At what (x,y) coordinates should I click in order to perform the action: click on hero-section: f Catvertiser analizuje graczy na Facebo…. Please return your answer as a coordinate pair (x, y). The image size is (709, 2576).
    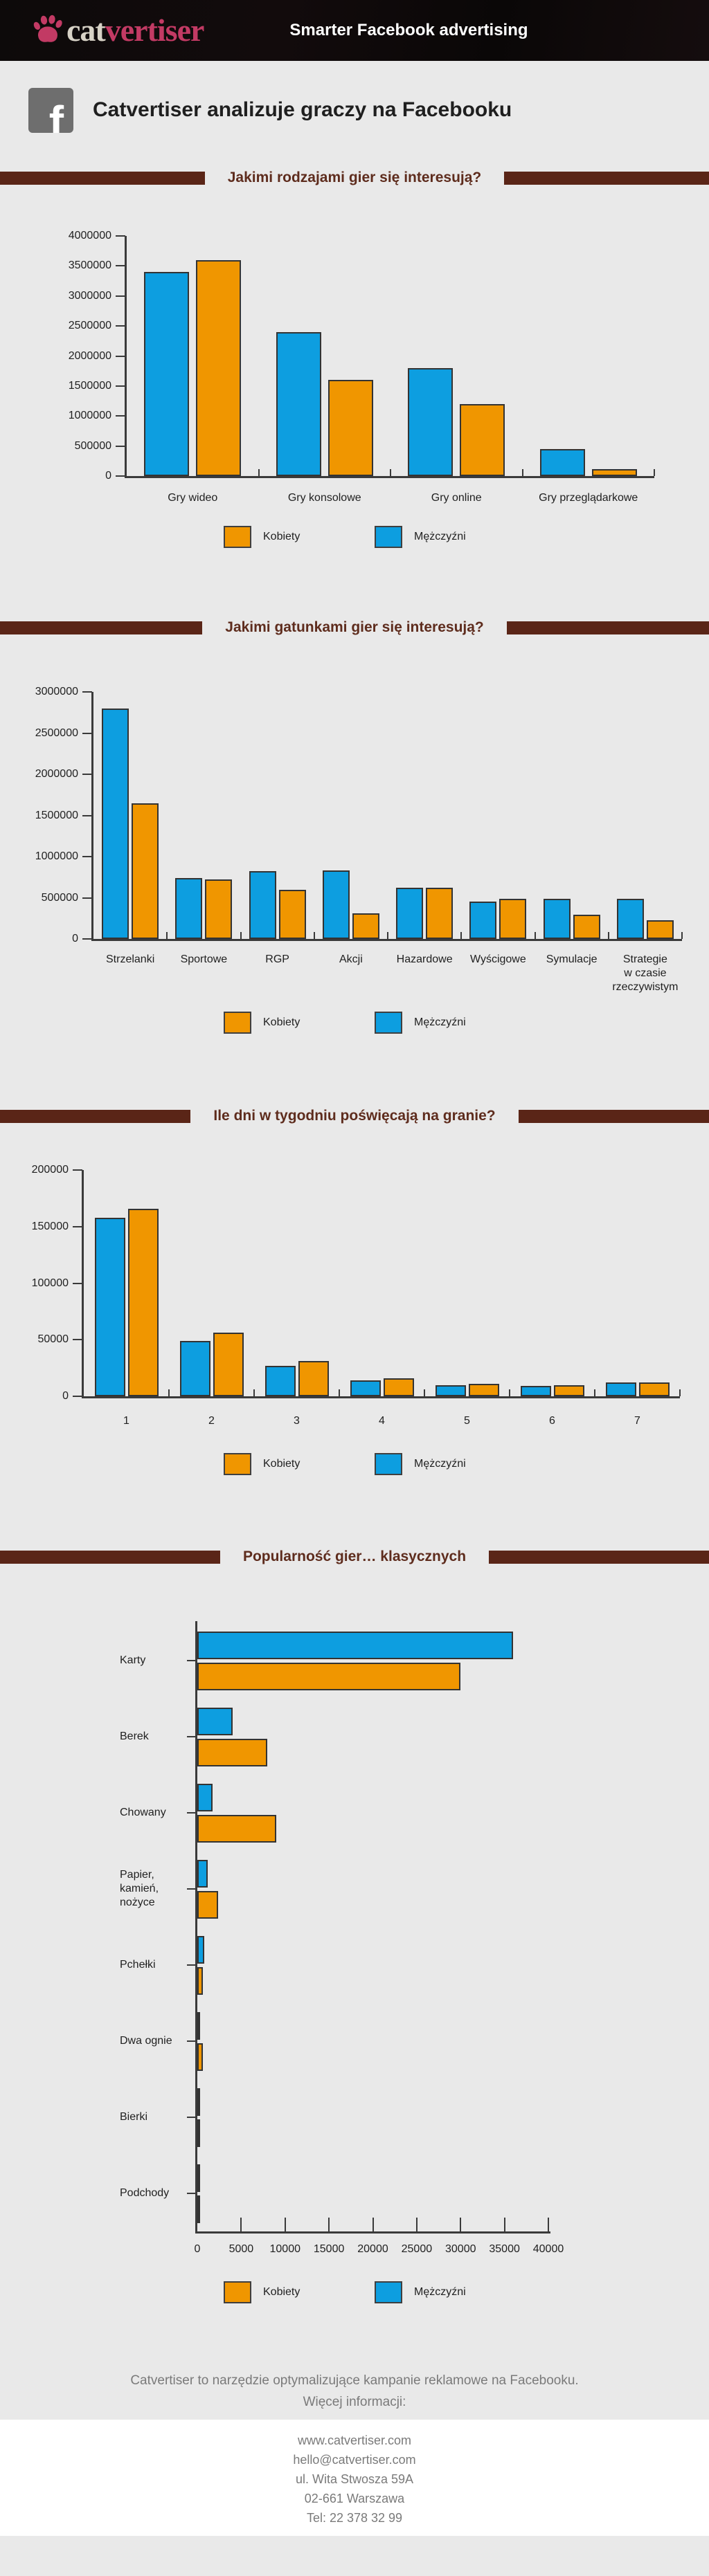
    Looking at the image, I should click on (354, 110).